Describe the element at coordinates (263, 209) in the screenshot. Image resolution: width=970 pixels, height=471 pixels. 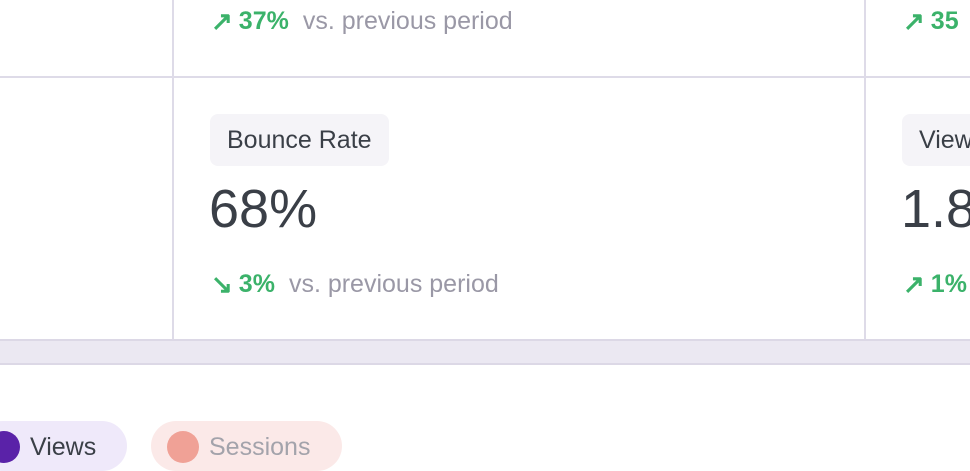
I see `card-value: 68%` at that location.